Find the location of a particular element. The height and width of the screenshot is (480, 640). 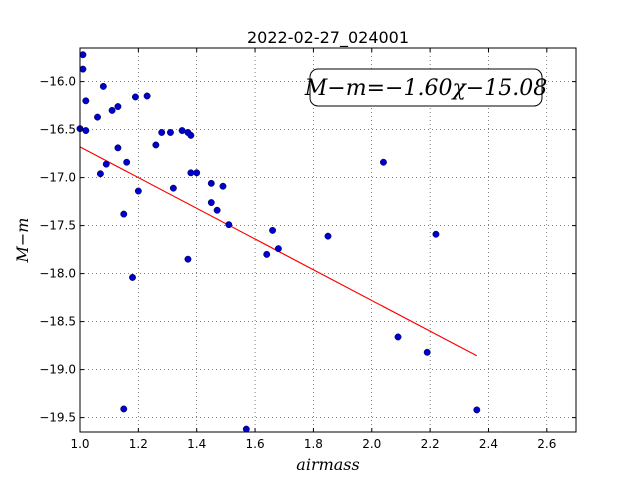

x-axis-label: airmass is located at coordinates (327, 464).